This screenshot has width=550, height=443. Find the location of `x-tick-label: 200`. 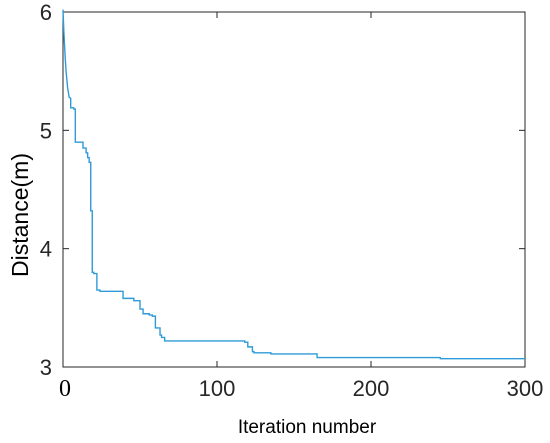

x-tick-label: 200 is located at coordinates (371, 388).